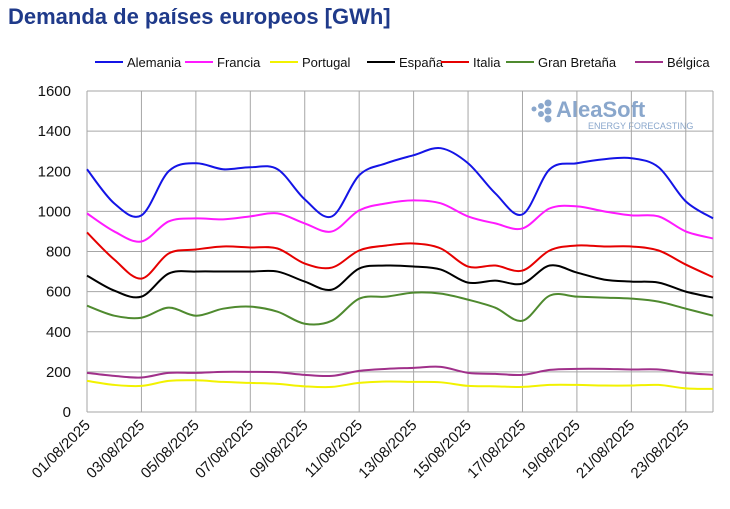 The height and width of the screenshot is (509, 730). I want to click on legend-item-espana: España, so click(405, 62).